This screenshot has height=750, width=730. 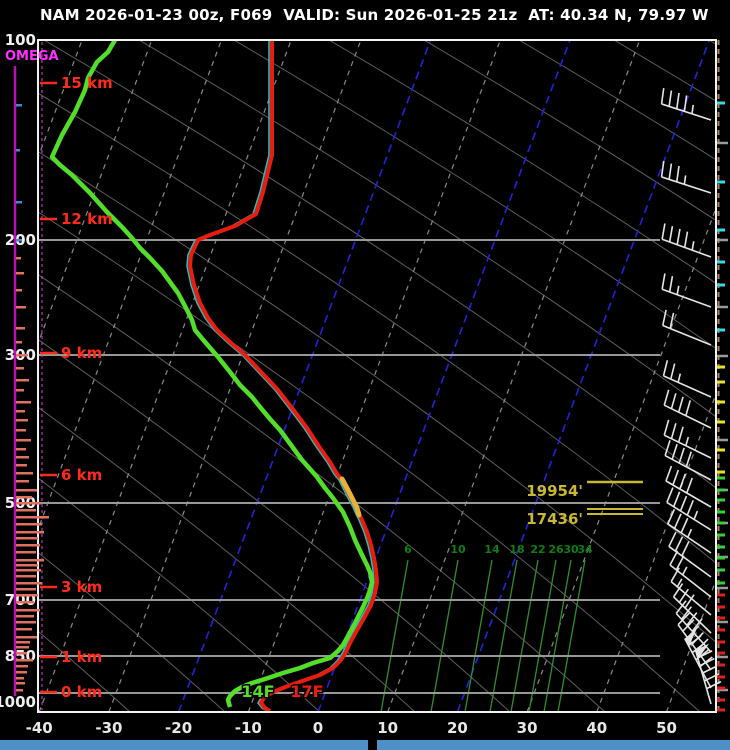 What do you see at coordinates (81, 692) in the screenshot?
I see `height-label: 0 km` at bounding box center [81, 692].